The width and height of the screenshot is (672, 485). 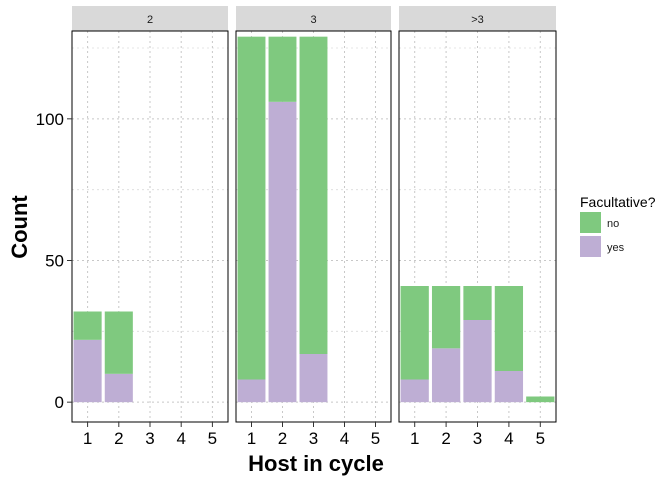 I want to click on y-axis: 0 50 100, so click(x=54, y=261).